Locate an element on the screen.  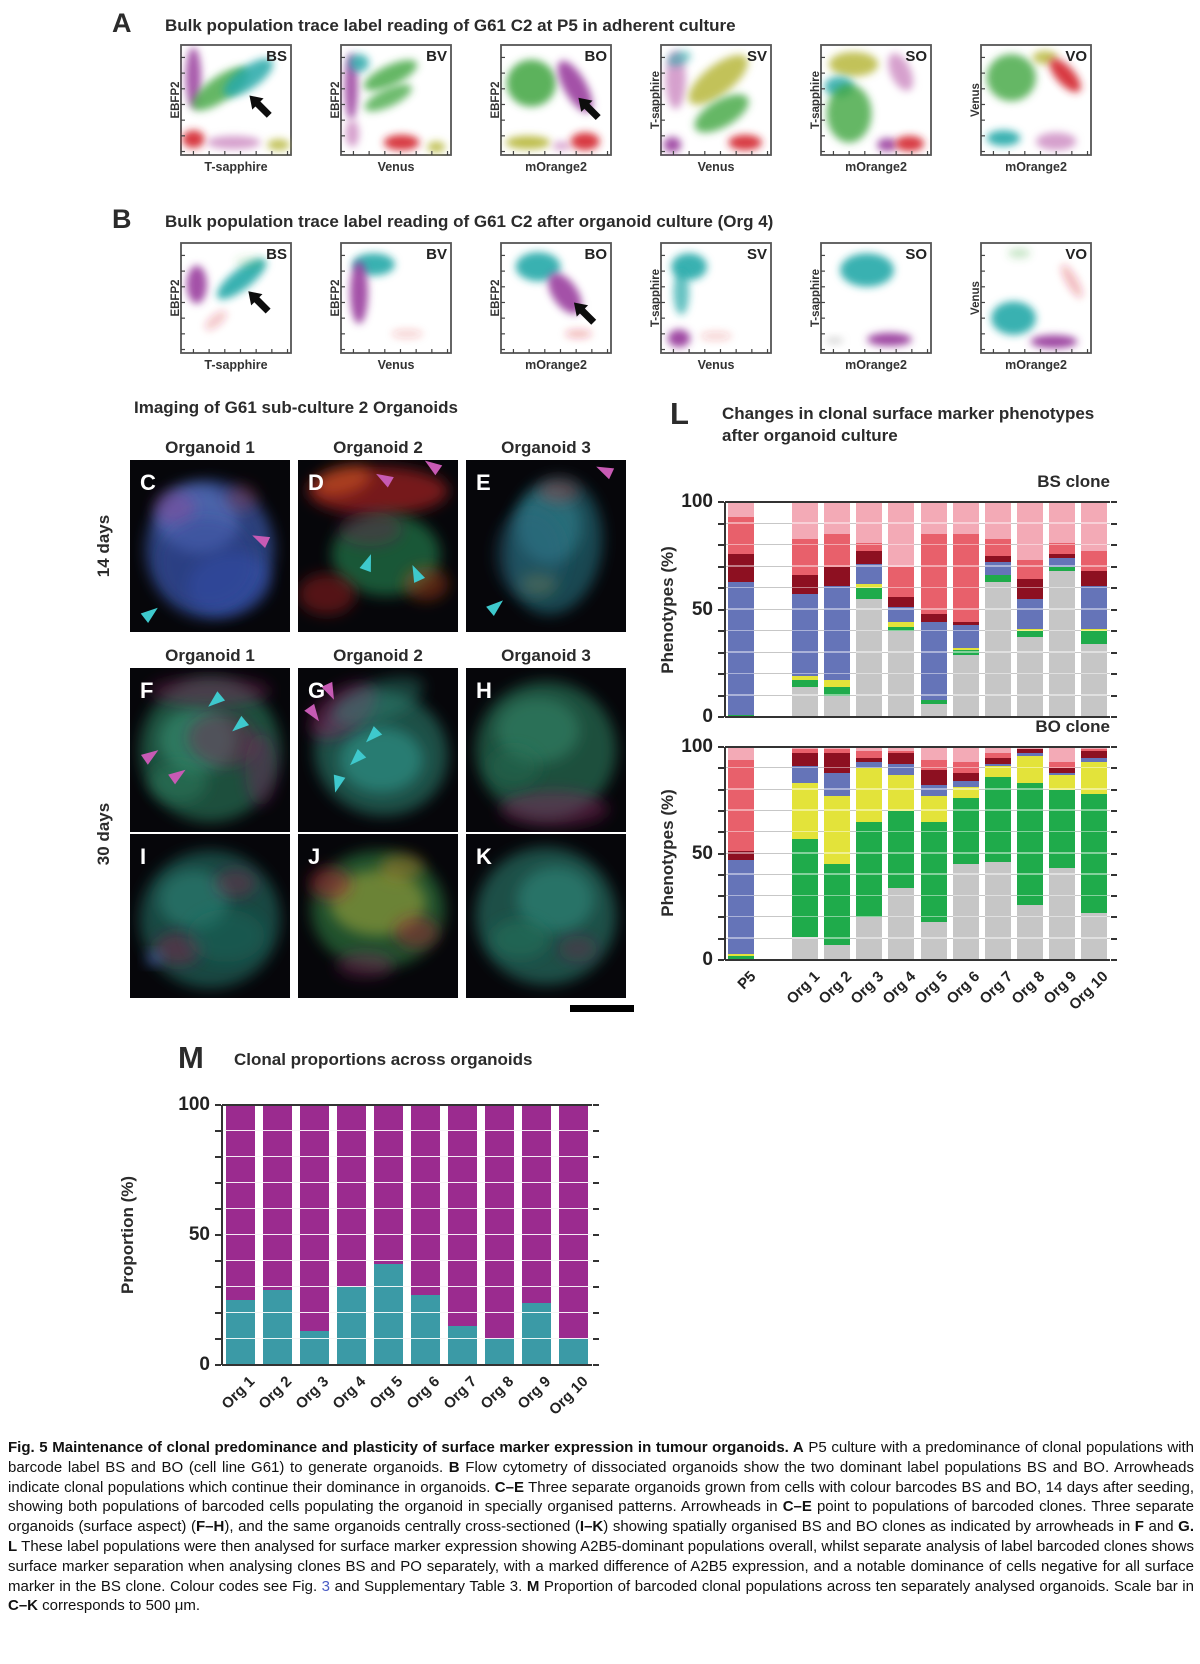
svg-text: D is located at coordinates (316, 482).